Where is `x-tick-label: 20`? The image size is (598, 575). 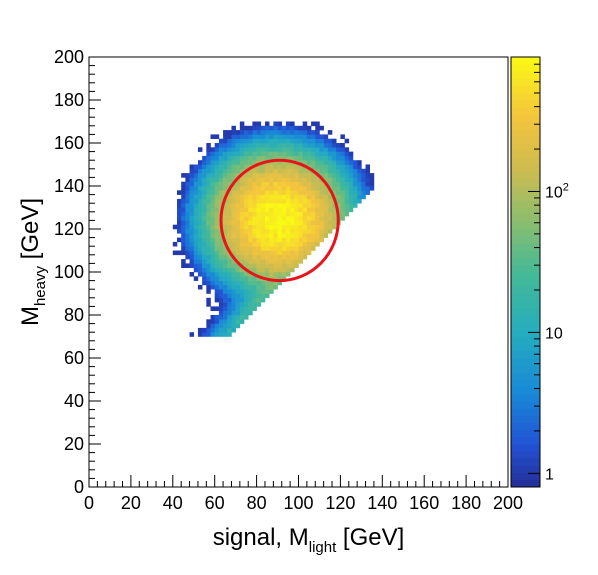
x-tick-label: 20 is located at coordinates (131, 503).